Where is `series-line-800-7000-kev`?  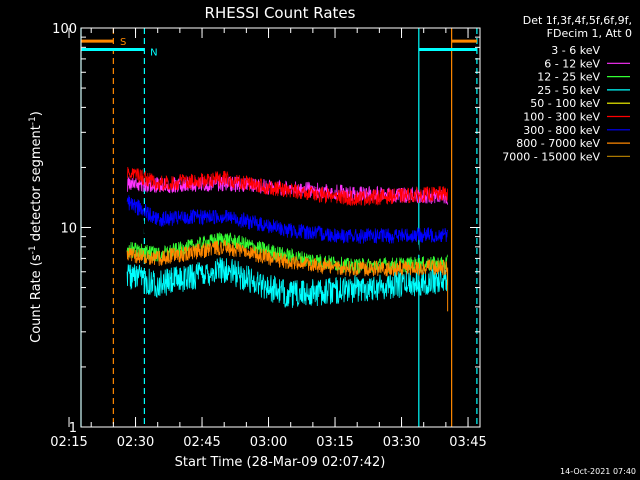
series-line-800-7000-kev is located at coordinates (287, 258).